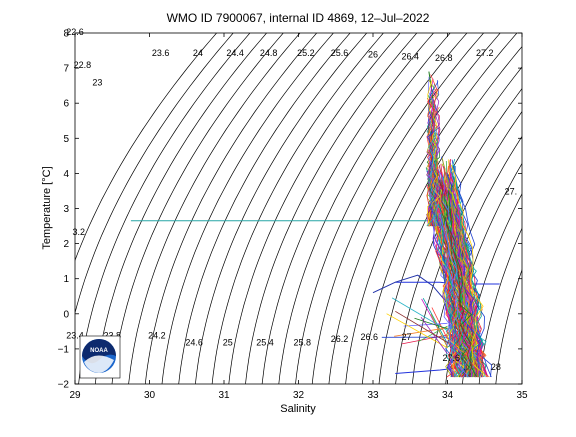 This screenshot has width=576, height=437. I want to click on x-tick-label: 29, so click(75, 395).